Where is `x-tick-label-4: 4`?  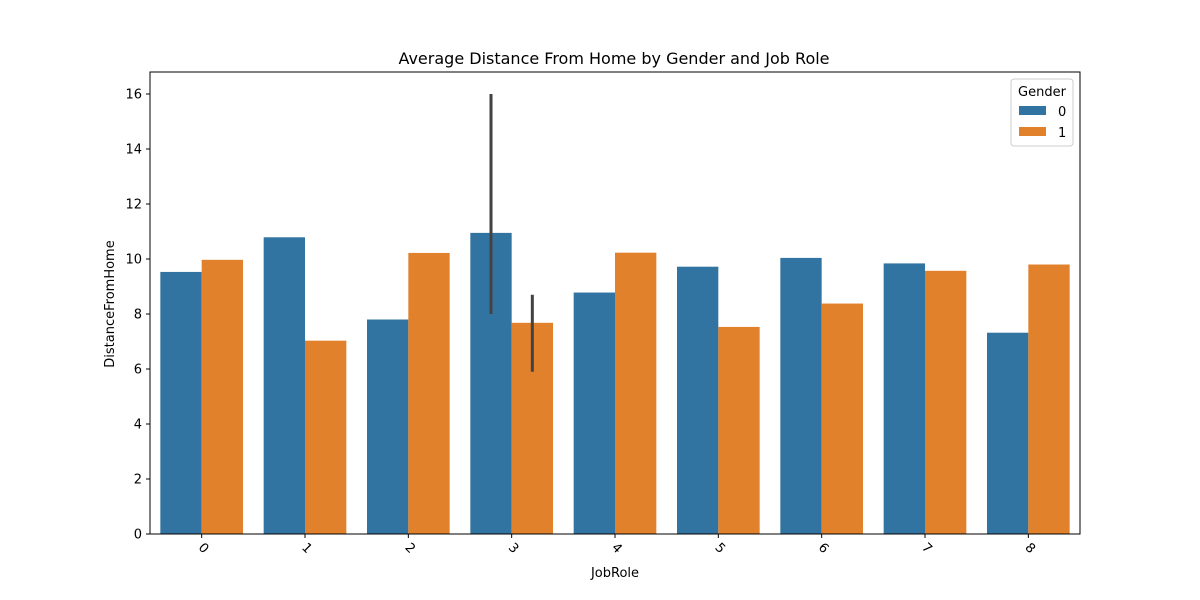 x-tick-label-4: 4 is located at coordinates (616, 548).